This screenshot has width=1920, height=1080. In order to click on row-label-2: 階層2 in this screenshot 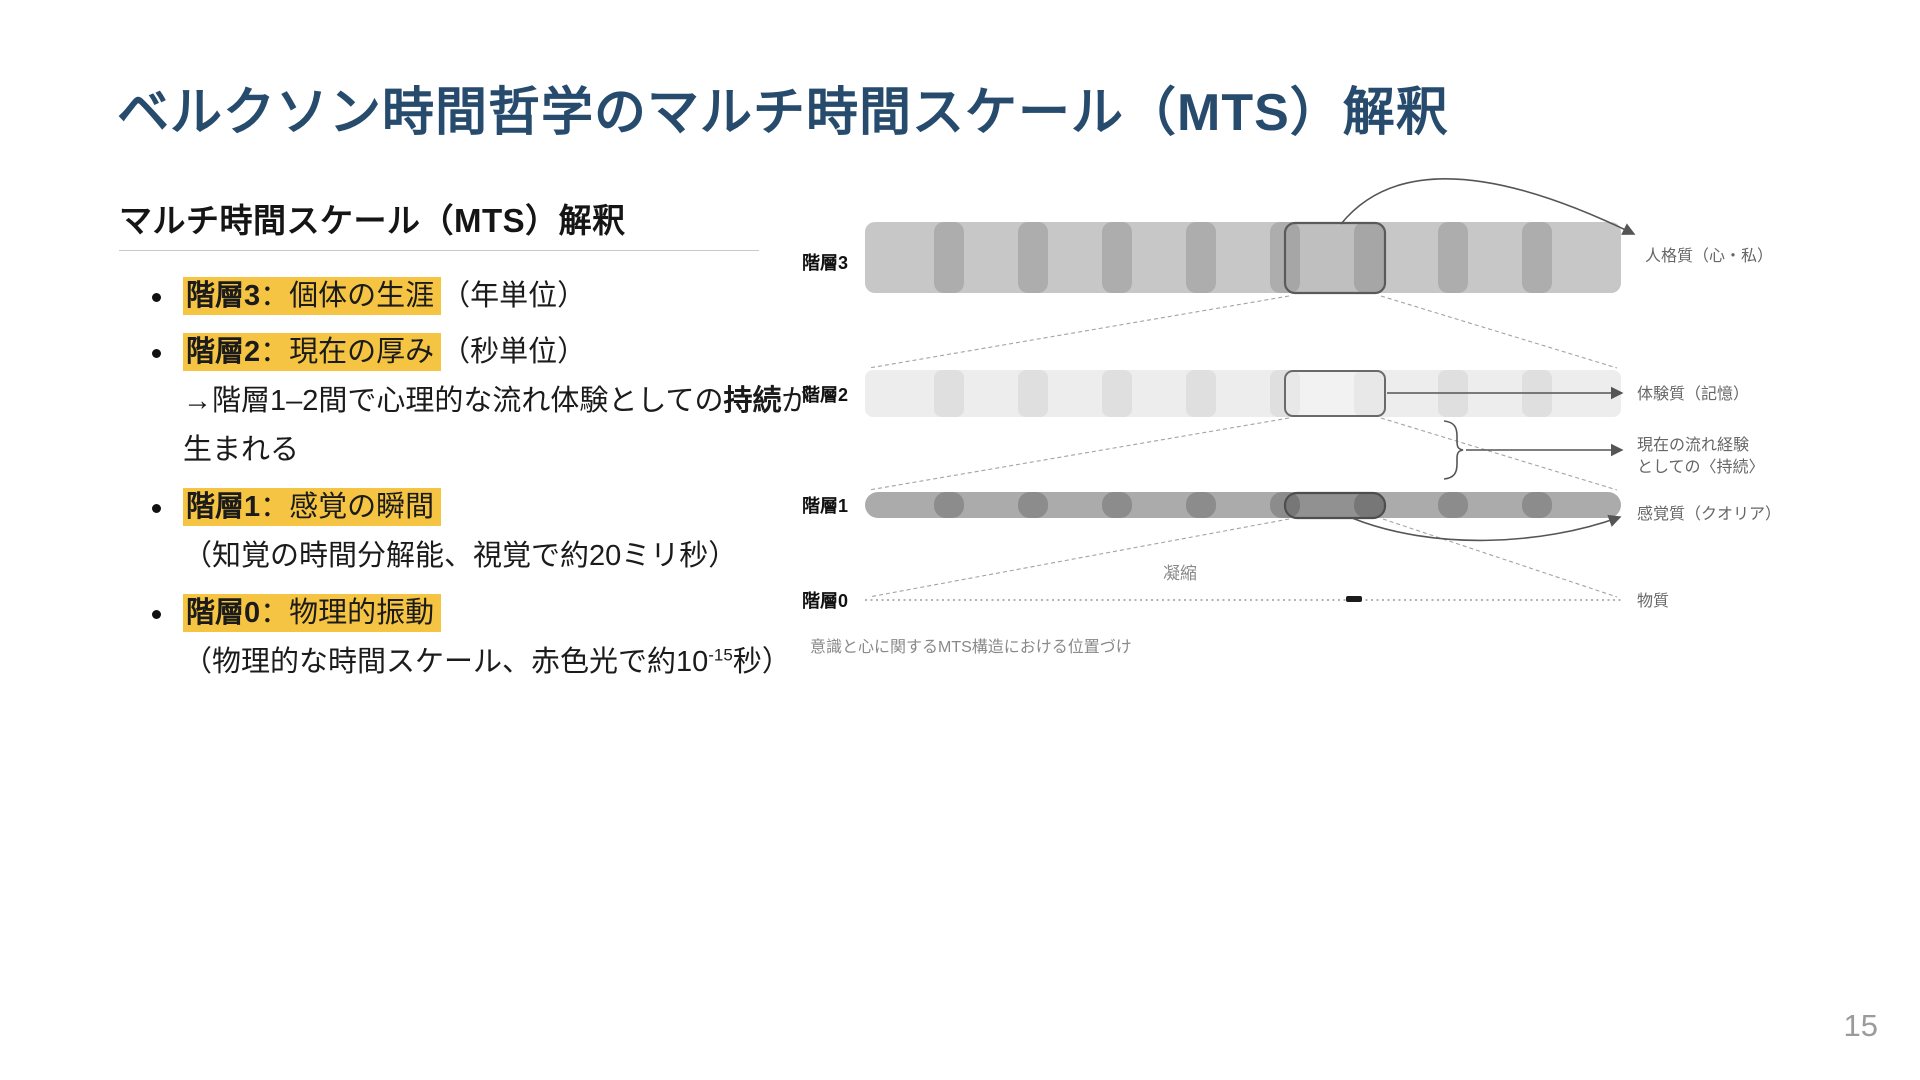, I will do `click(825, 395)`.